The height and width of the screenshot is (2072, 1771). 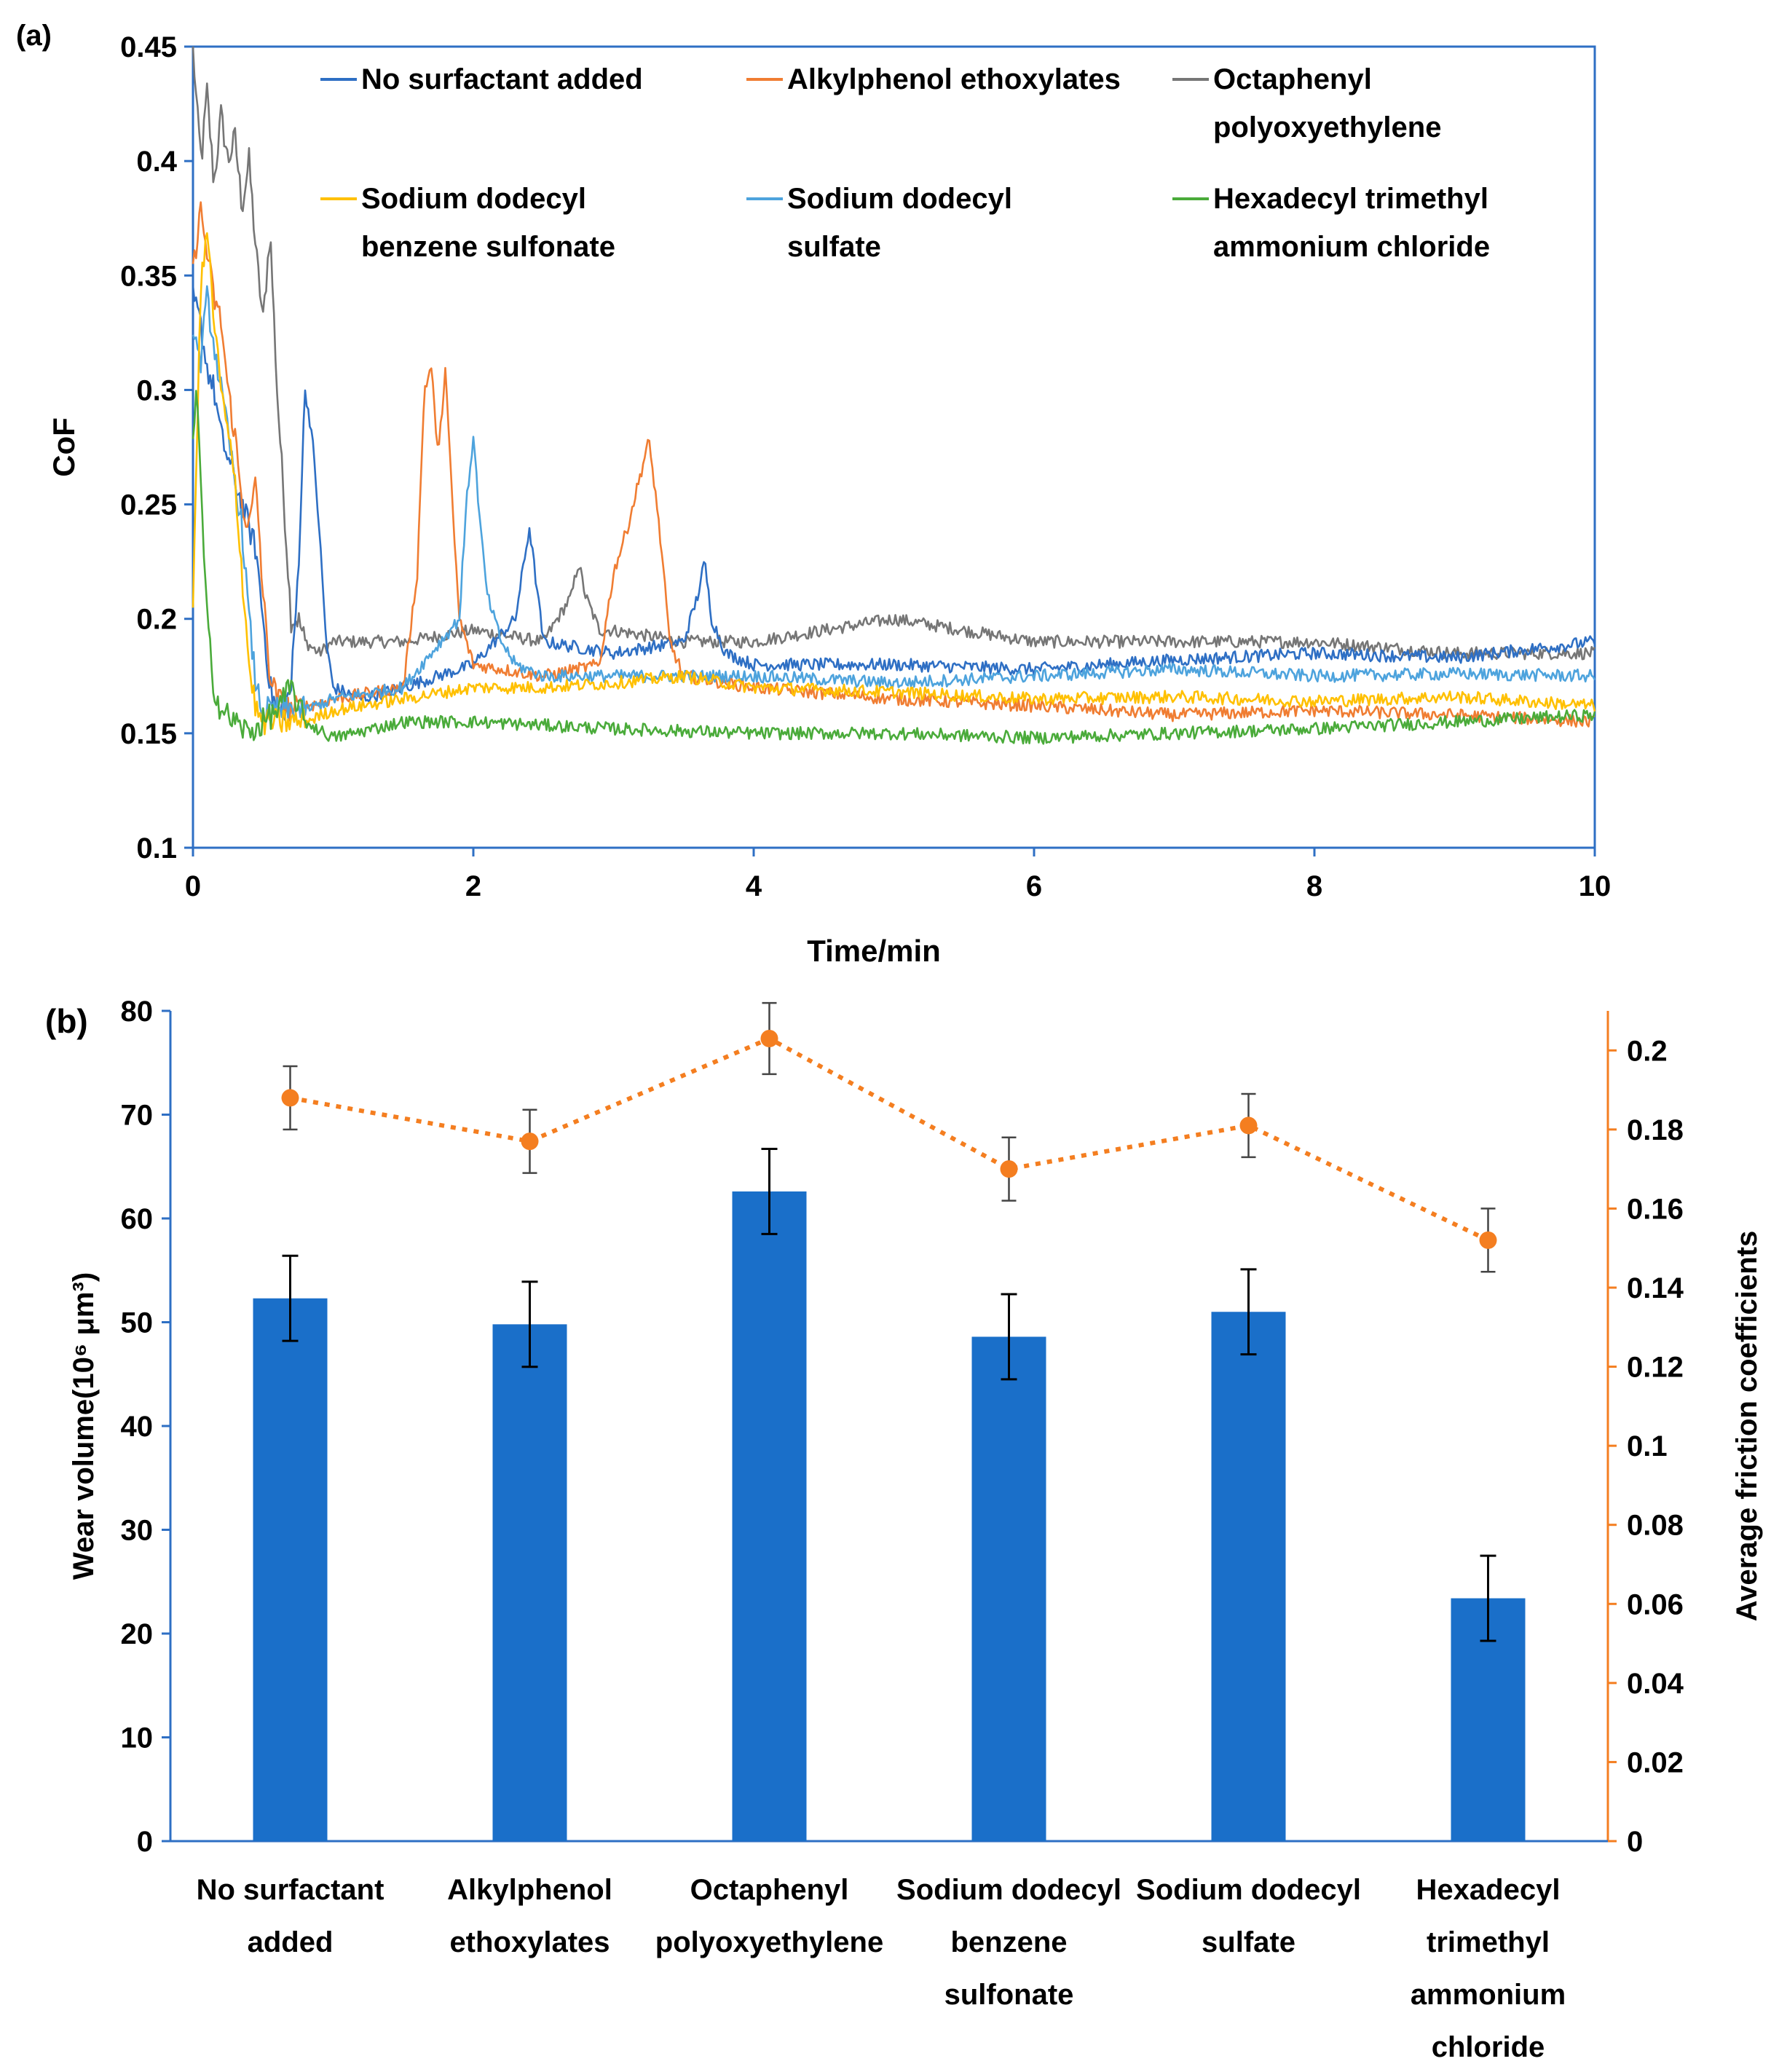 What do you see at coordinates (754, 886) in the screenshot?
I see `panel-a-x-tick-label: 4` at bounding box center [754, 886].